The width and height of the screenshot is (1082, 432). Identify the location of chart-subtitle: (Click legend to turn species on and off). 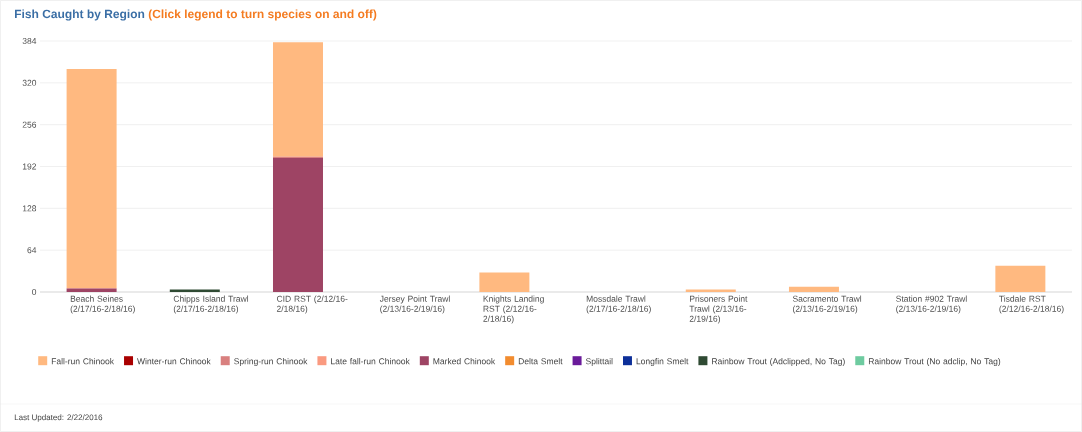
(262, 15).